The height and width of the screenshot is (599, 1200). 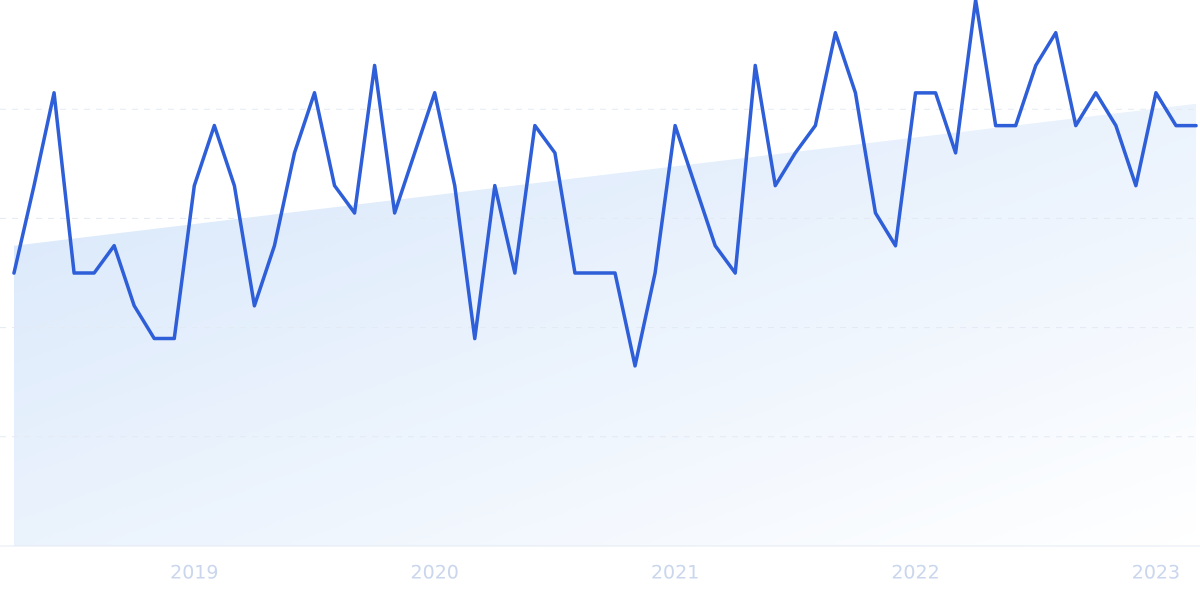 I want to click on x-tick-label: 2020, so click(x=435, y=573).